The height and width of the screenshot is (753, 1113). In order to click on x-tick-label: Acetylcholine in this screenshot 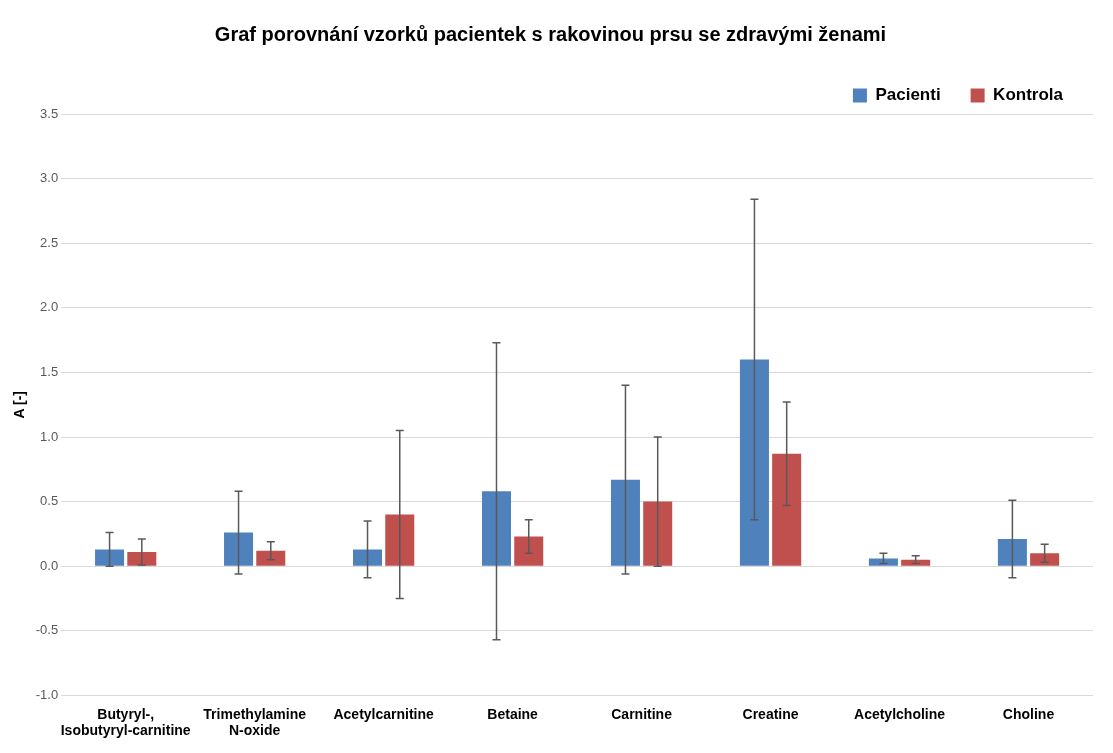, I will do `click(900, 713)`.